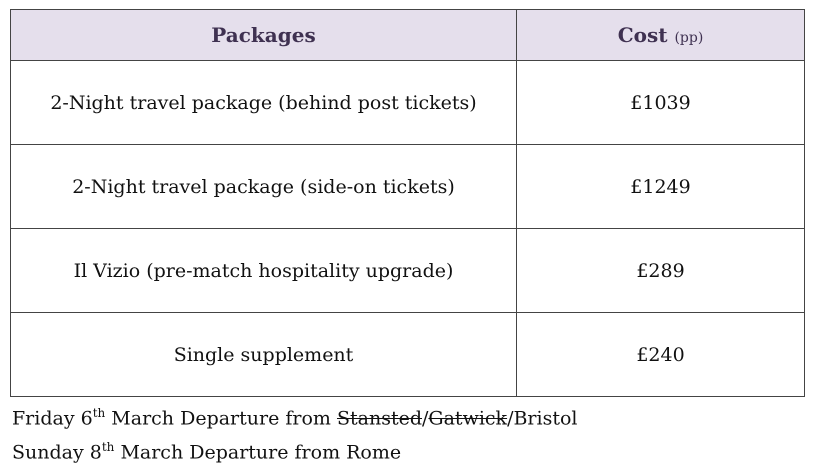 Image resolution: width=814 pixels, height=468 pixels. Describe the element at coordinates (57, 452) in the screenshot. I see `day: Sunday 8` at that location.